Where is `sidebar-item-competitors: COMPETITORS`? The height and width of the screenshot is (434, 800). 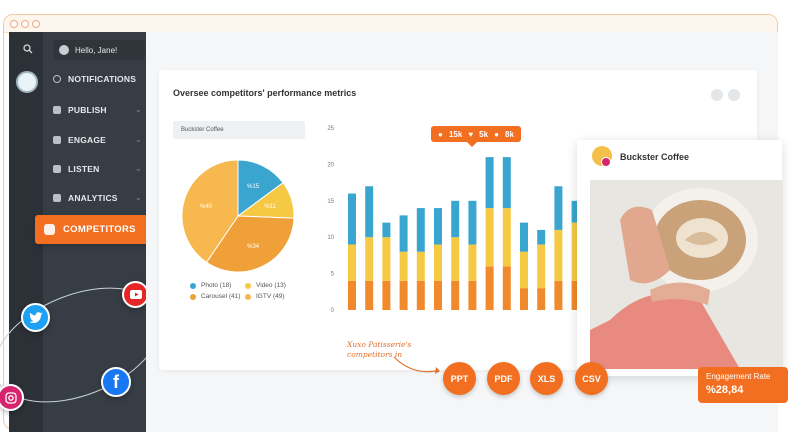
sidebar-item-competitors: COMPETITORS is located at coordinates (95, 229).